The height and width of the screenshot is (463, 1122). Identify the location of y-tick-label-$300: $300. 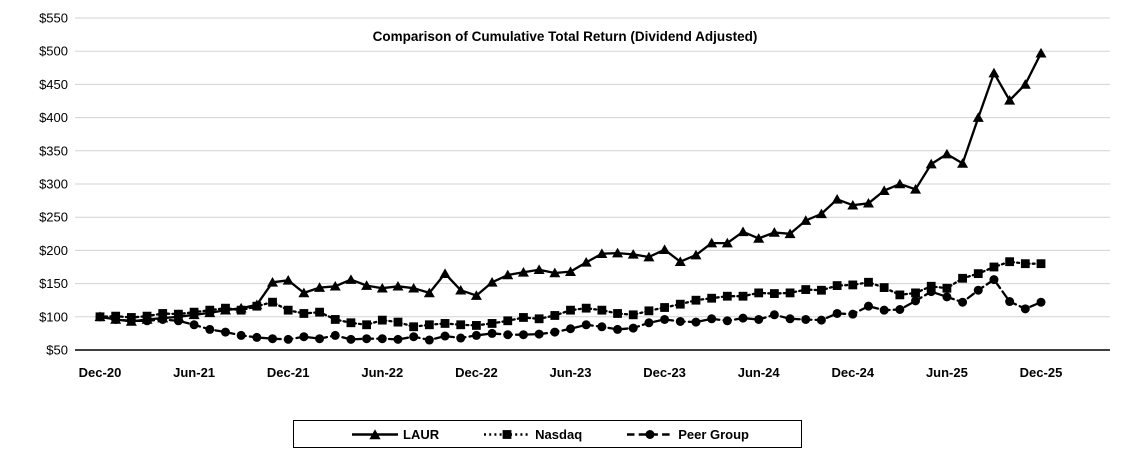
(53, 184).